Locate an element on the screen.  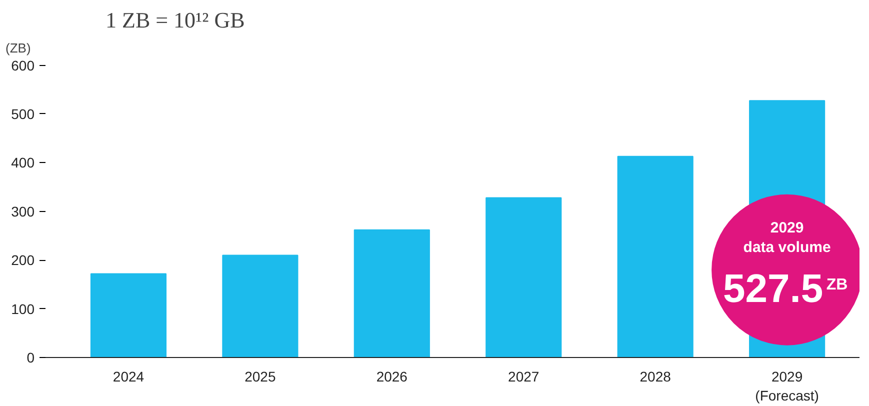
y-axis-title: (ZB) is located at coordinates (18, 48).